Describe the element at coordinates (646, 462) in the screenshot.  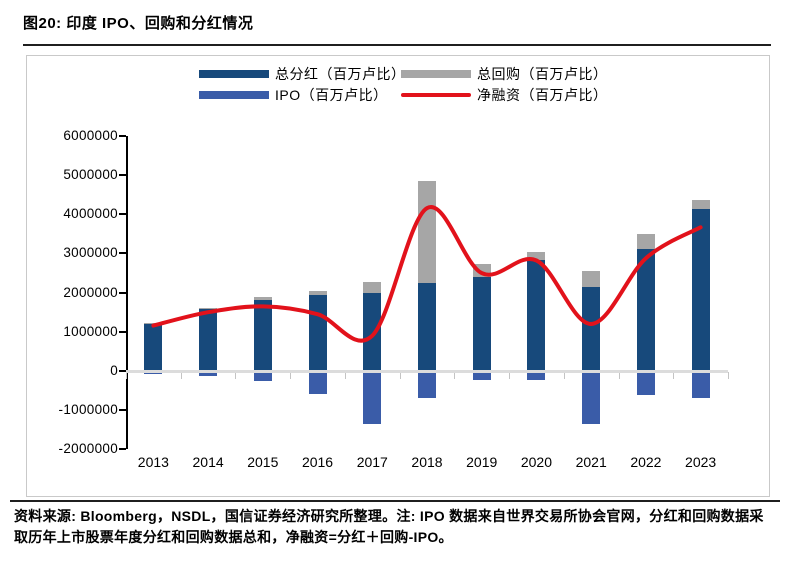
I see `x-tick-label: 2022` at that location.